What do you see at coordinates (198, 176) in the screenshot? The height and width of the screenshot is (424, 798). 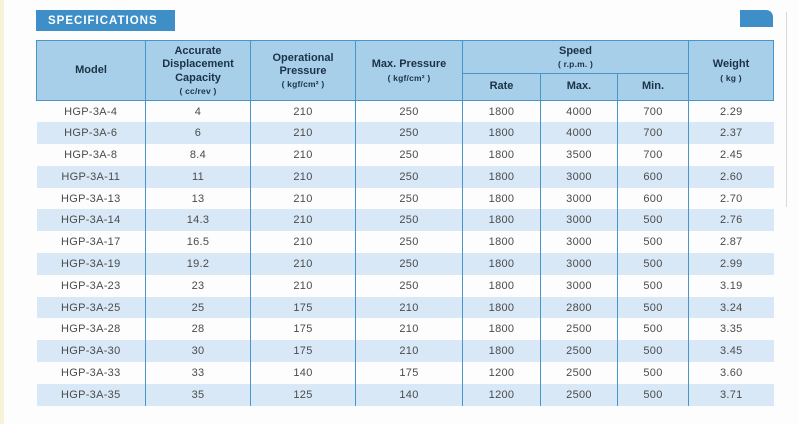 I see `cell-capacity: 11` at bounding box center [198, 176].